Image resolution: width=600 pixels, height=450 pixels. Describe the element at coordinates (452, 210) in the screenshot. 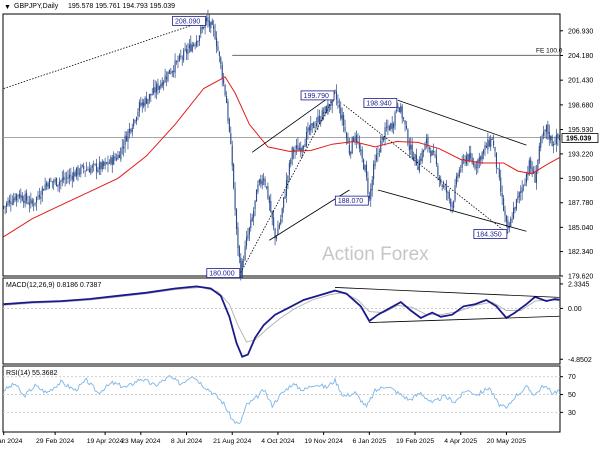

I see `price-trendline` at that location.